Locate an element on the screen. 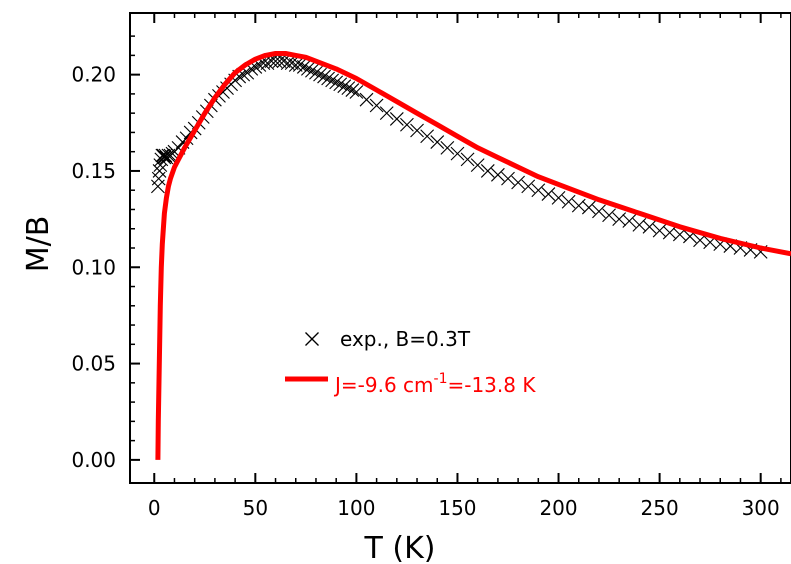  y-tick-label: 0.15 is located at coordinates (93, 171).